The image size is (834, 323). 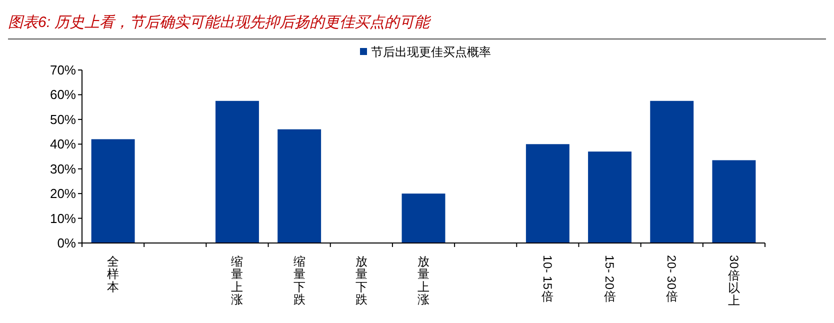 I want to click on y-tick-label: 70%, so click(x=63, y=70).